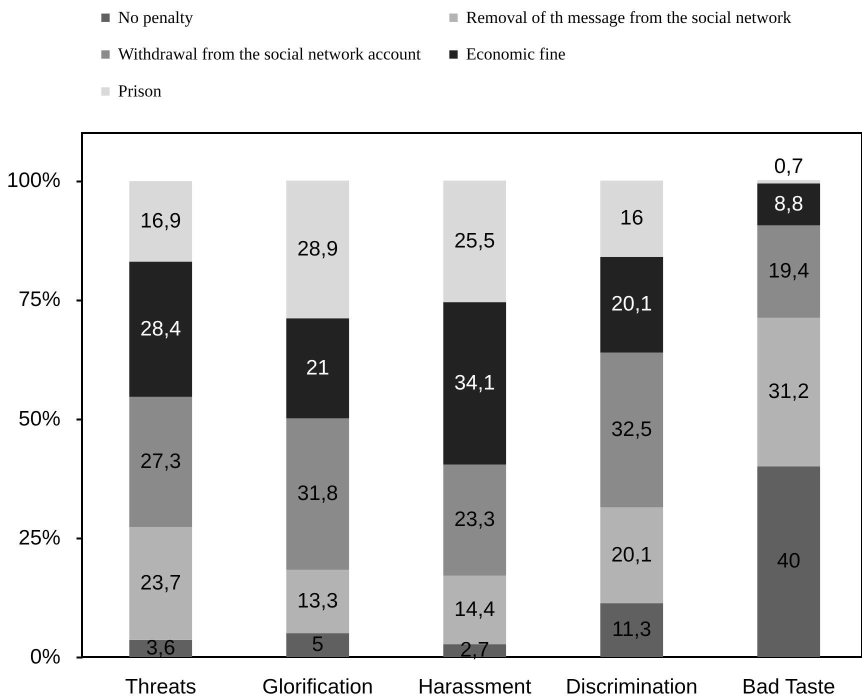 The image size is (862, 700). Describe the element at coordinates (629, 17) in the screenshot. I see `legend-label: Removal of th message from the social network` at that location.